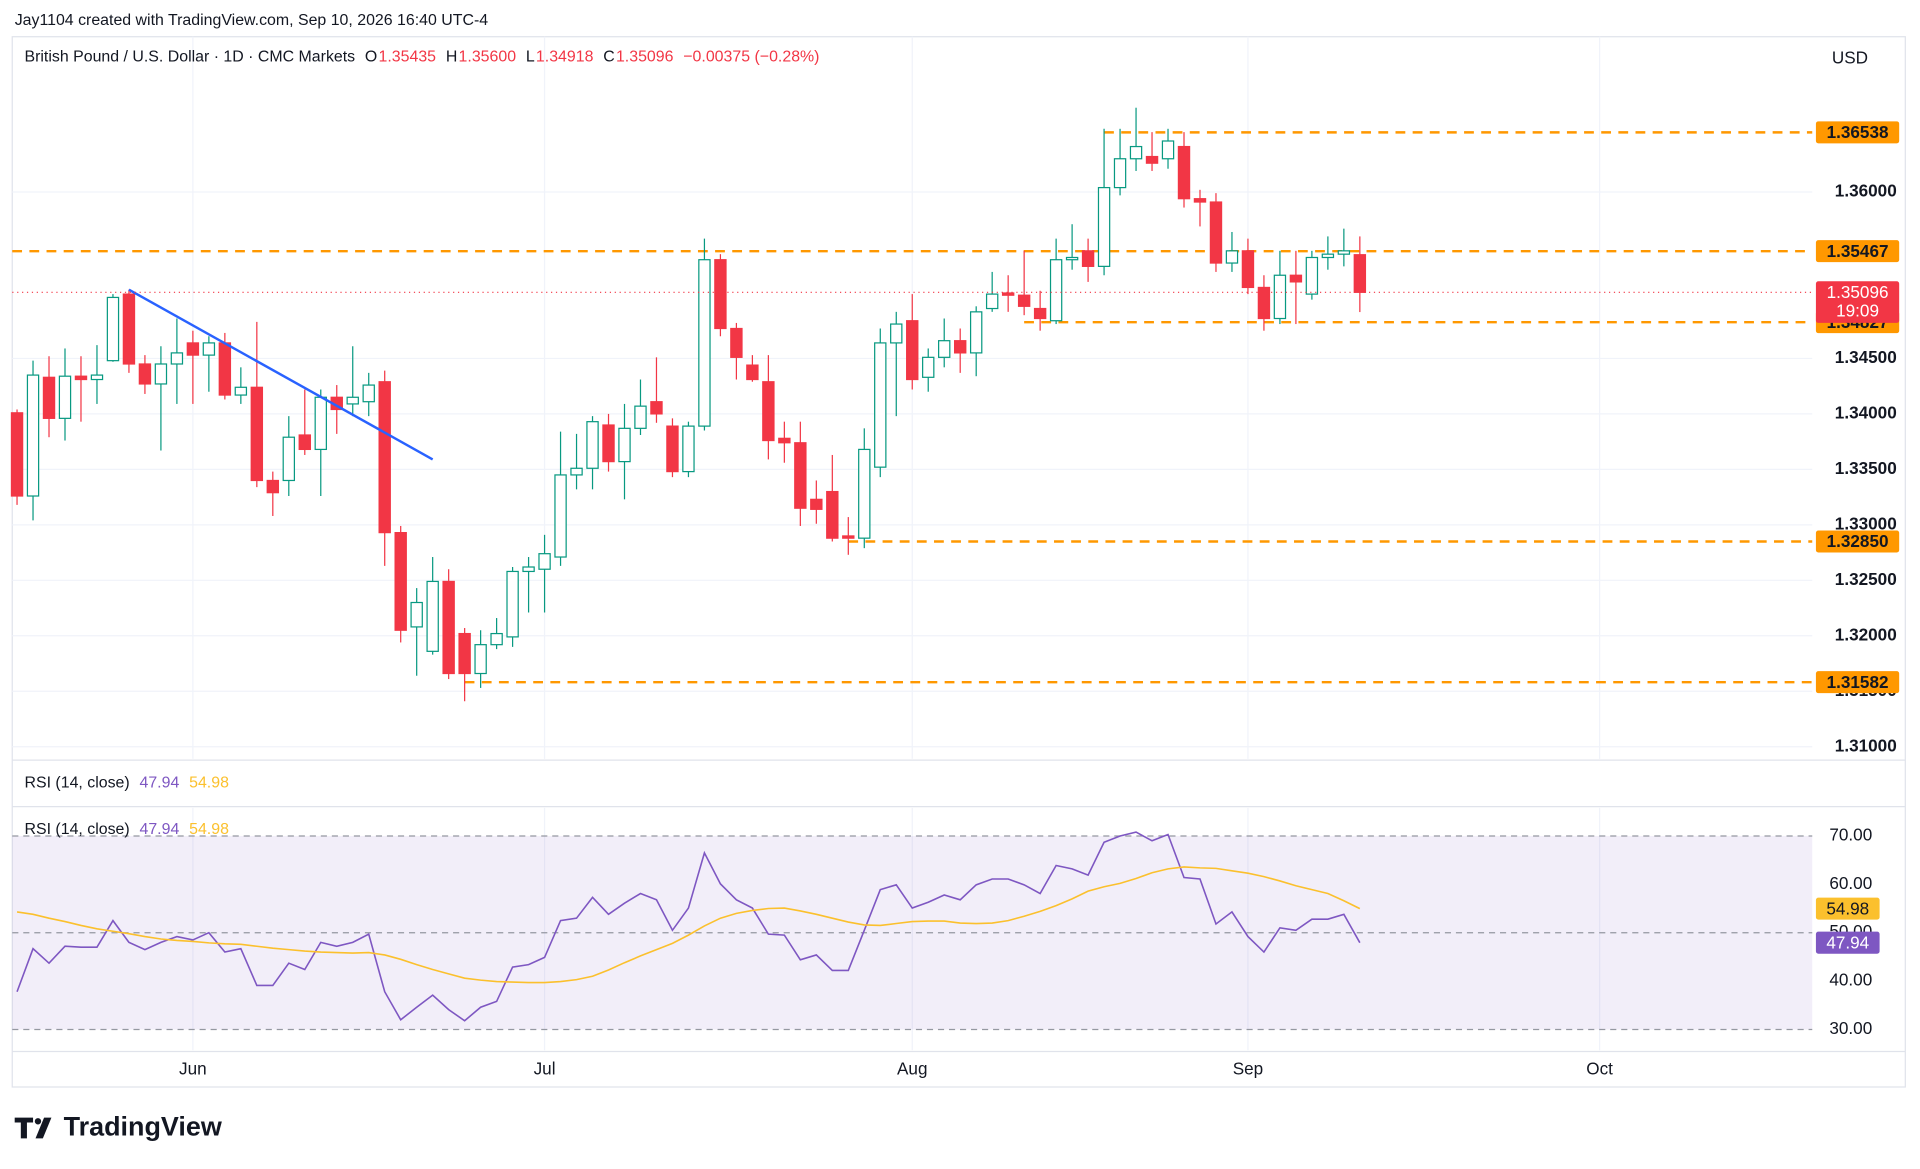  What do you see at coordinates (209, 829) in the screenshot?
I see `indicator-value: 54.98` at bounding box center [209, 829].